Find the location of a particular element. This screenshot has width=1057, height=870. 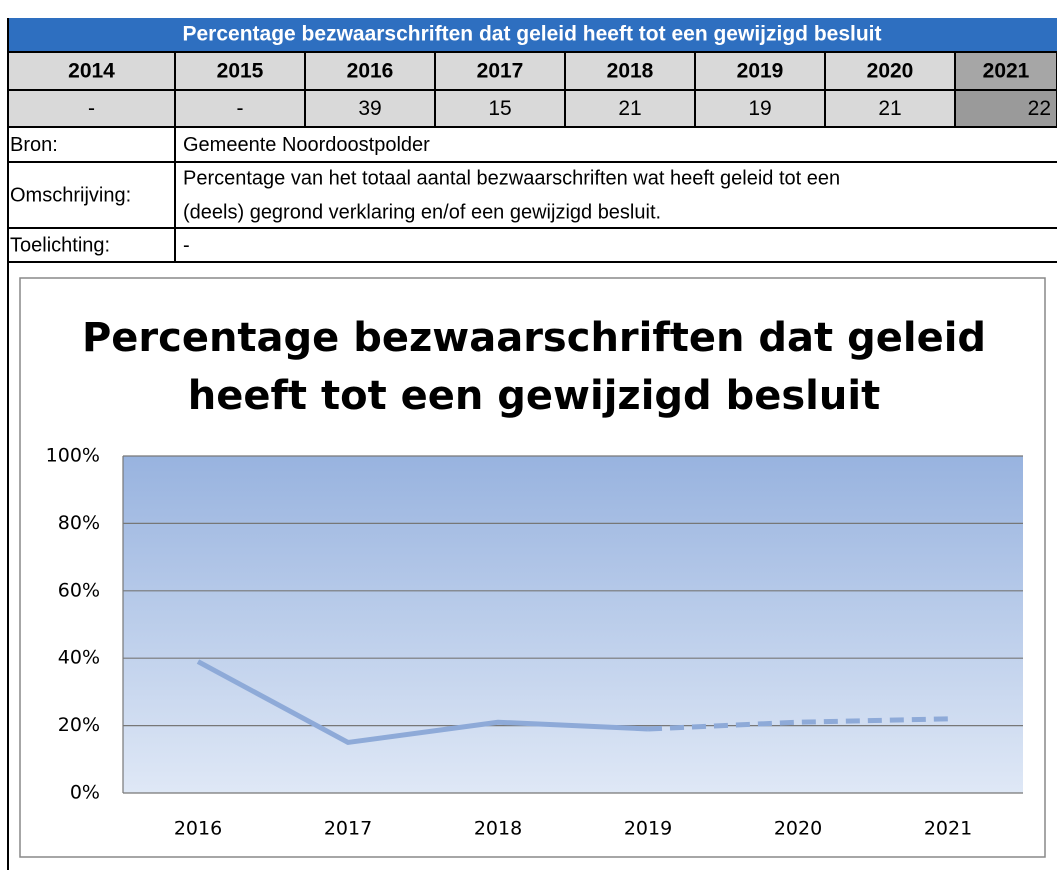

y-tick-label: 40% is located at coordinates (79, 658).